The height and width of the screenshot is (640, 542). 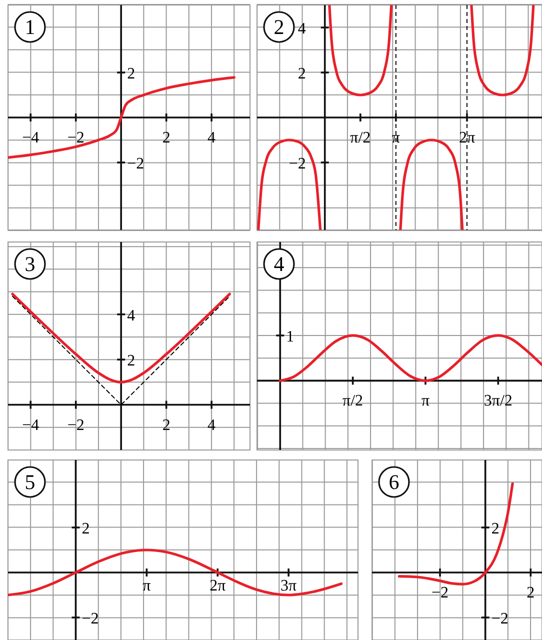 What do you see at coordinates (30, 264) in the screenshot?
I see `text: 3` at bounding box center [30, 264].